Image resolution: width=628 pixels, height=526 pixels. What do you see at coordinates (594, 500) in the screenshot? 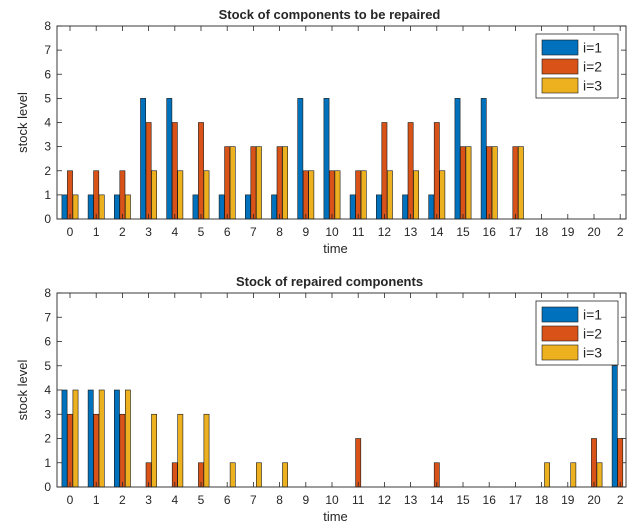
I see `x-tick-label: 20` at bounding box center [594, 500].